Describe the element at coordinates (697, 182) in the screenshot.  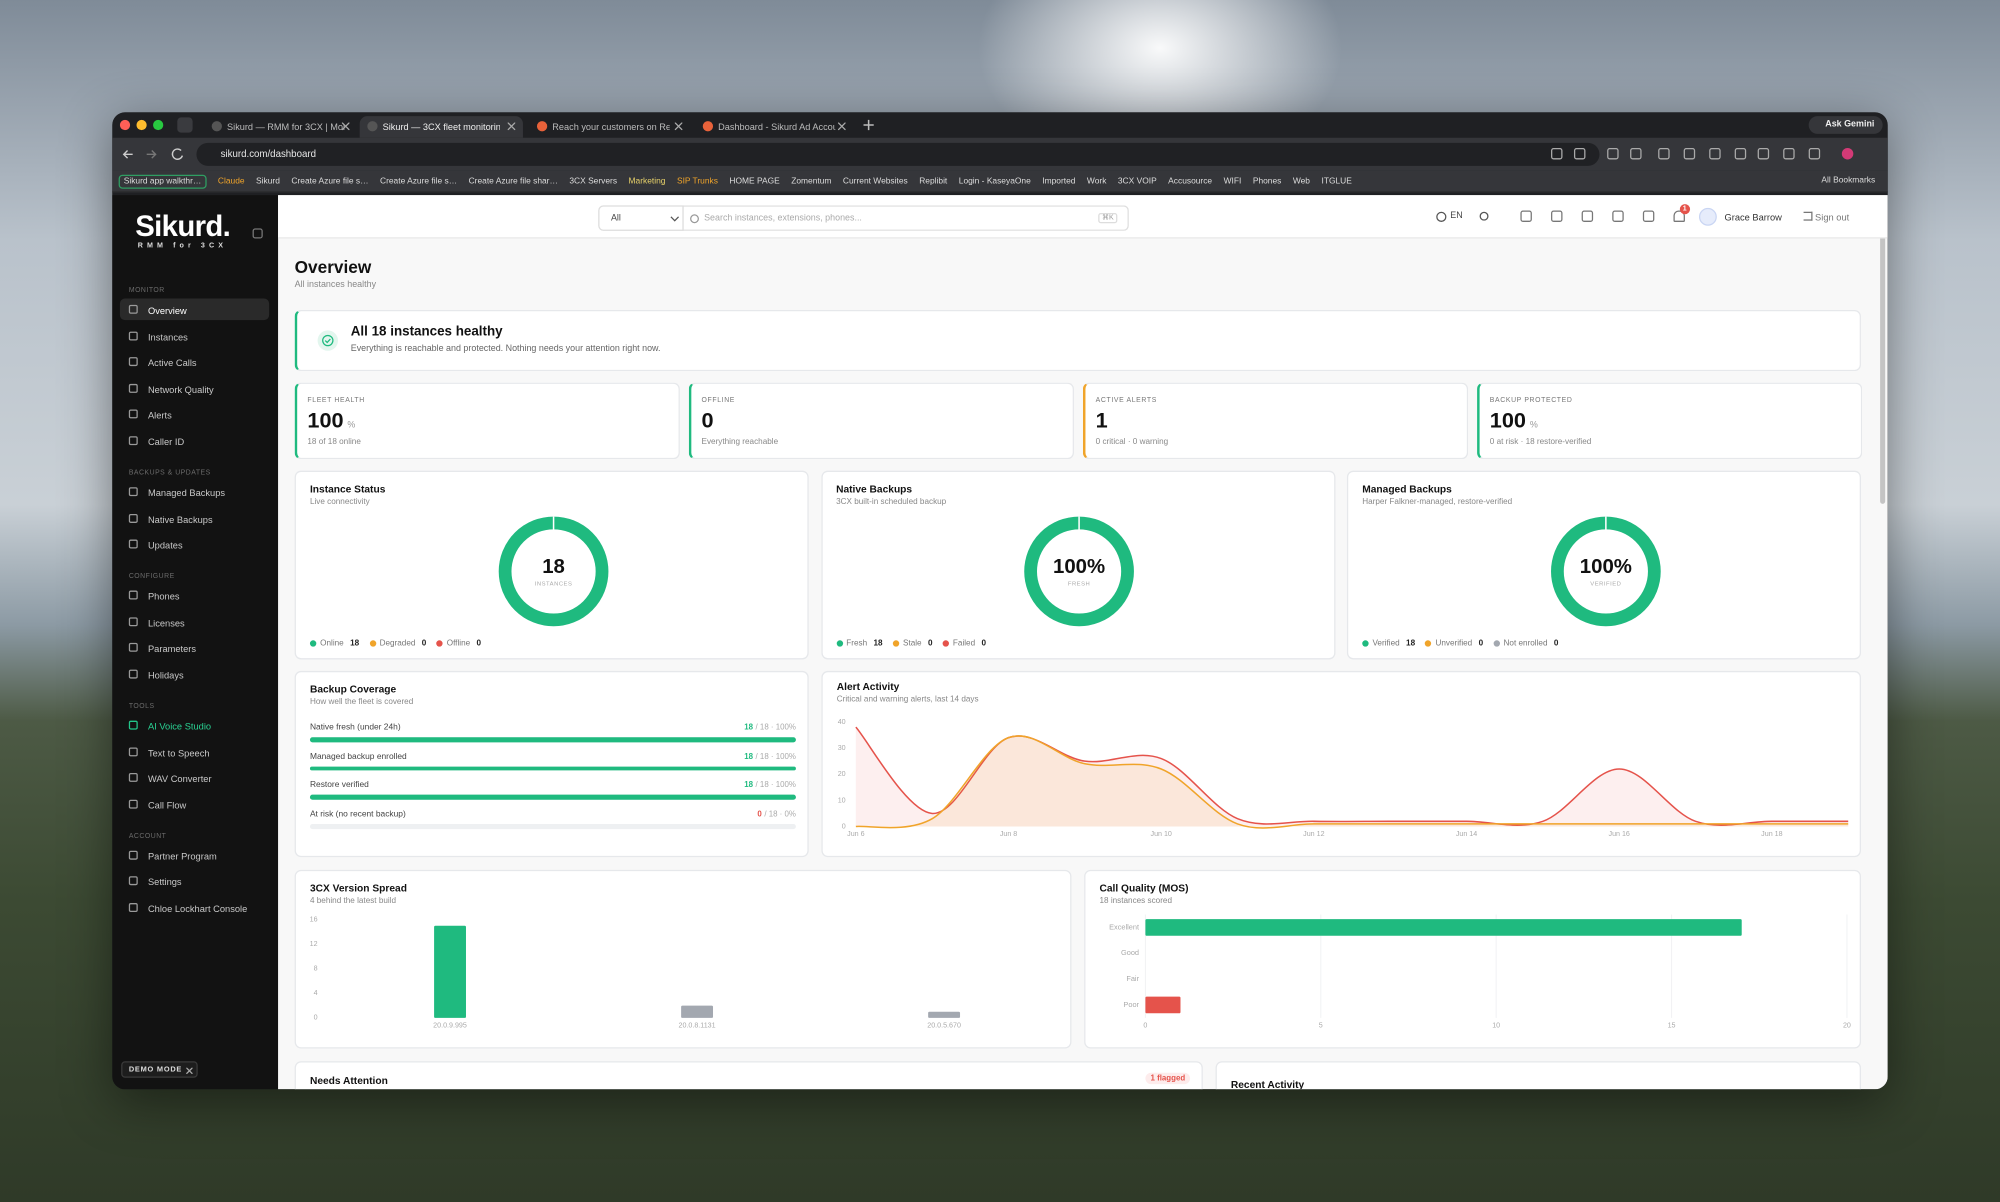
I see `bookmark: SIP Trunks` at that location.